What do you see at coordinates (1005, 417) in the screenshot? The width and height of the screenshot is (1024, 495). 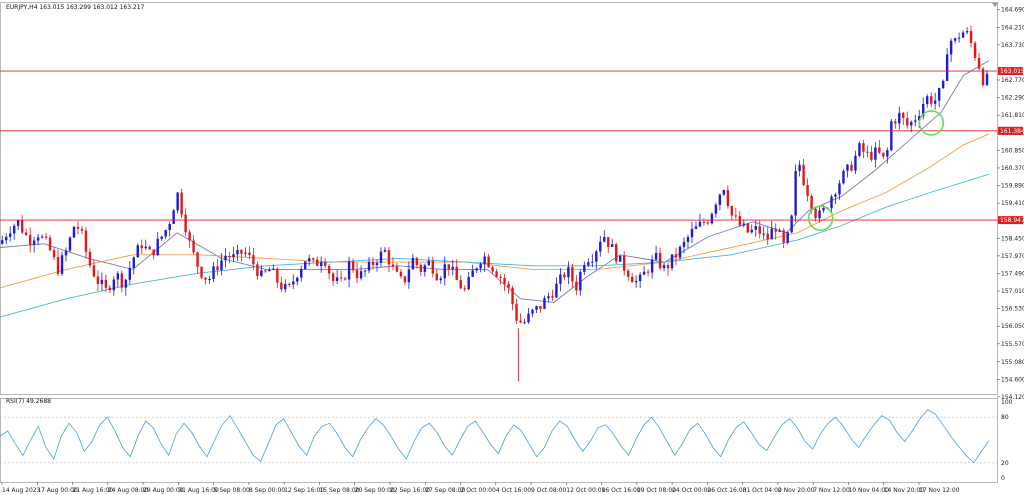 I see `rsi-tick-label: 80` at bounding box center [1005, 417].